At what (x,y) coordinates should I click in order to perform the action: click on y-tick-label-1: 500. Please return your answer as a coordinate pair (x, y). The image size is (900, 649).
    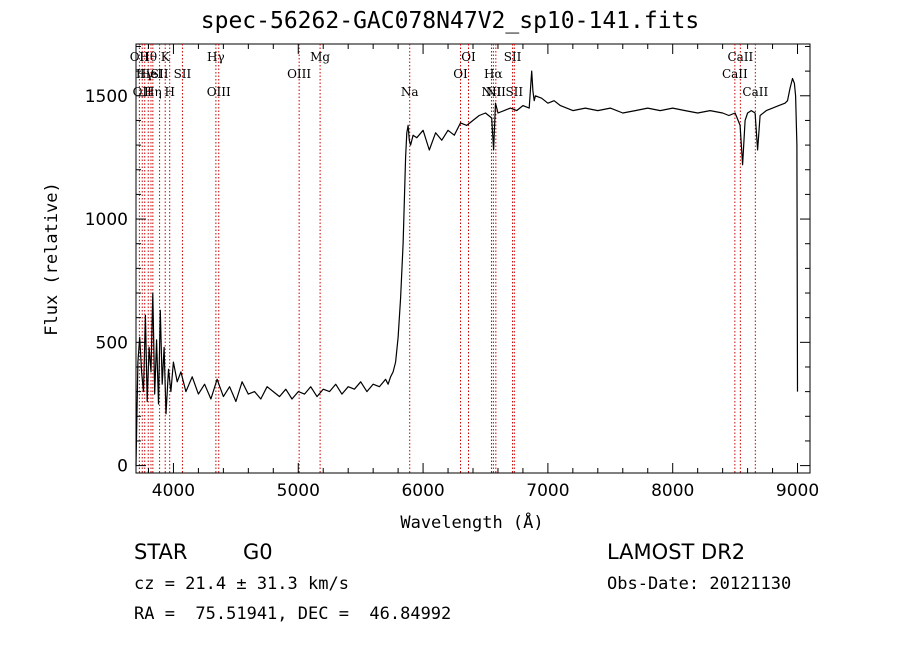
    Looking at the image, I should click on (112, 343).